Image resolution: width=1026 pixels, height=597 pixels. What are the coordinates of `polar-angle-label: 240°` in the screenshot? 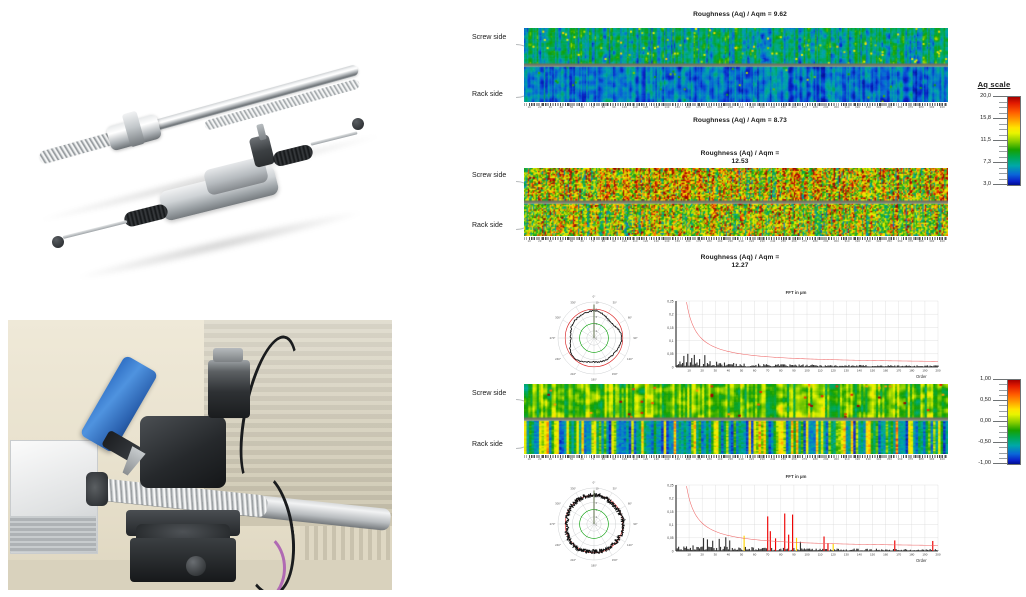 It's located at (558, 545).